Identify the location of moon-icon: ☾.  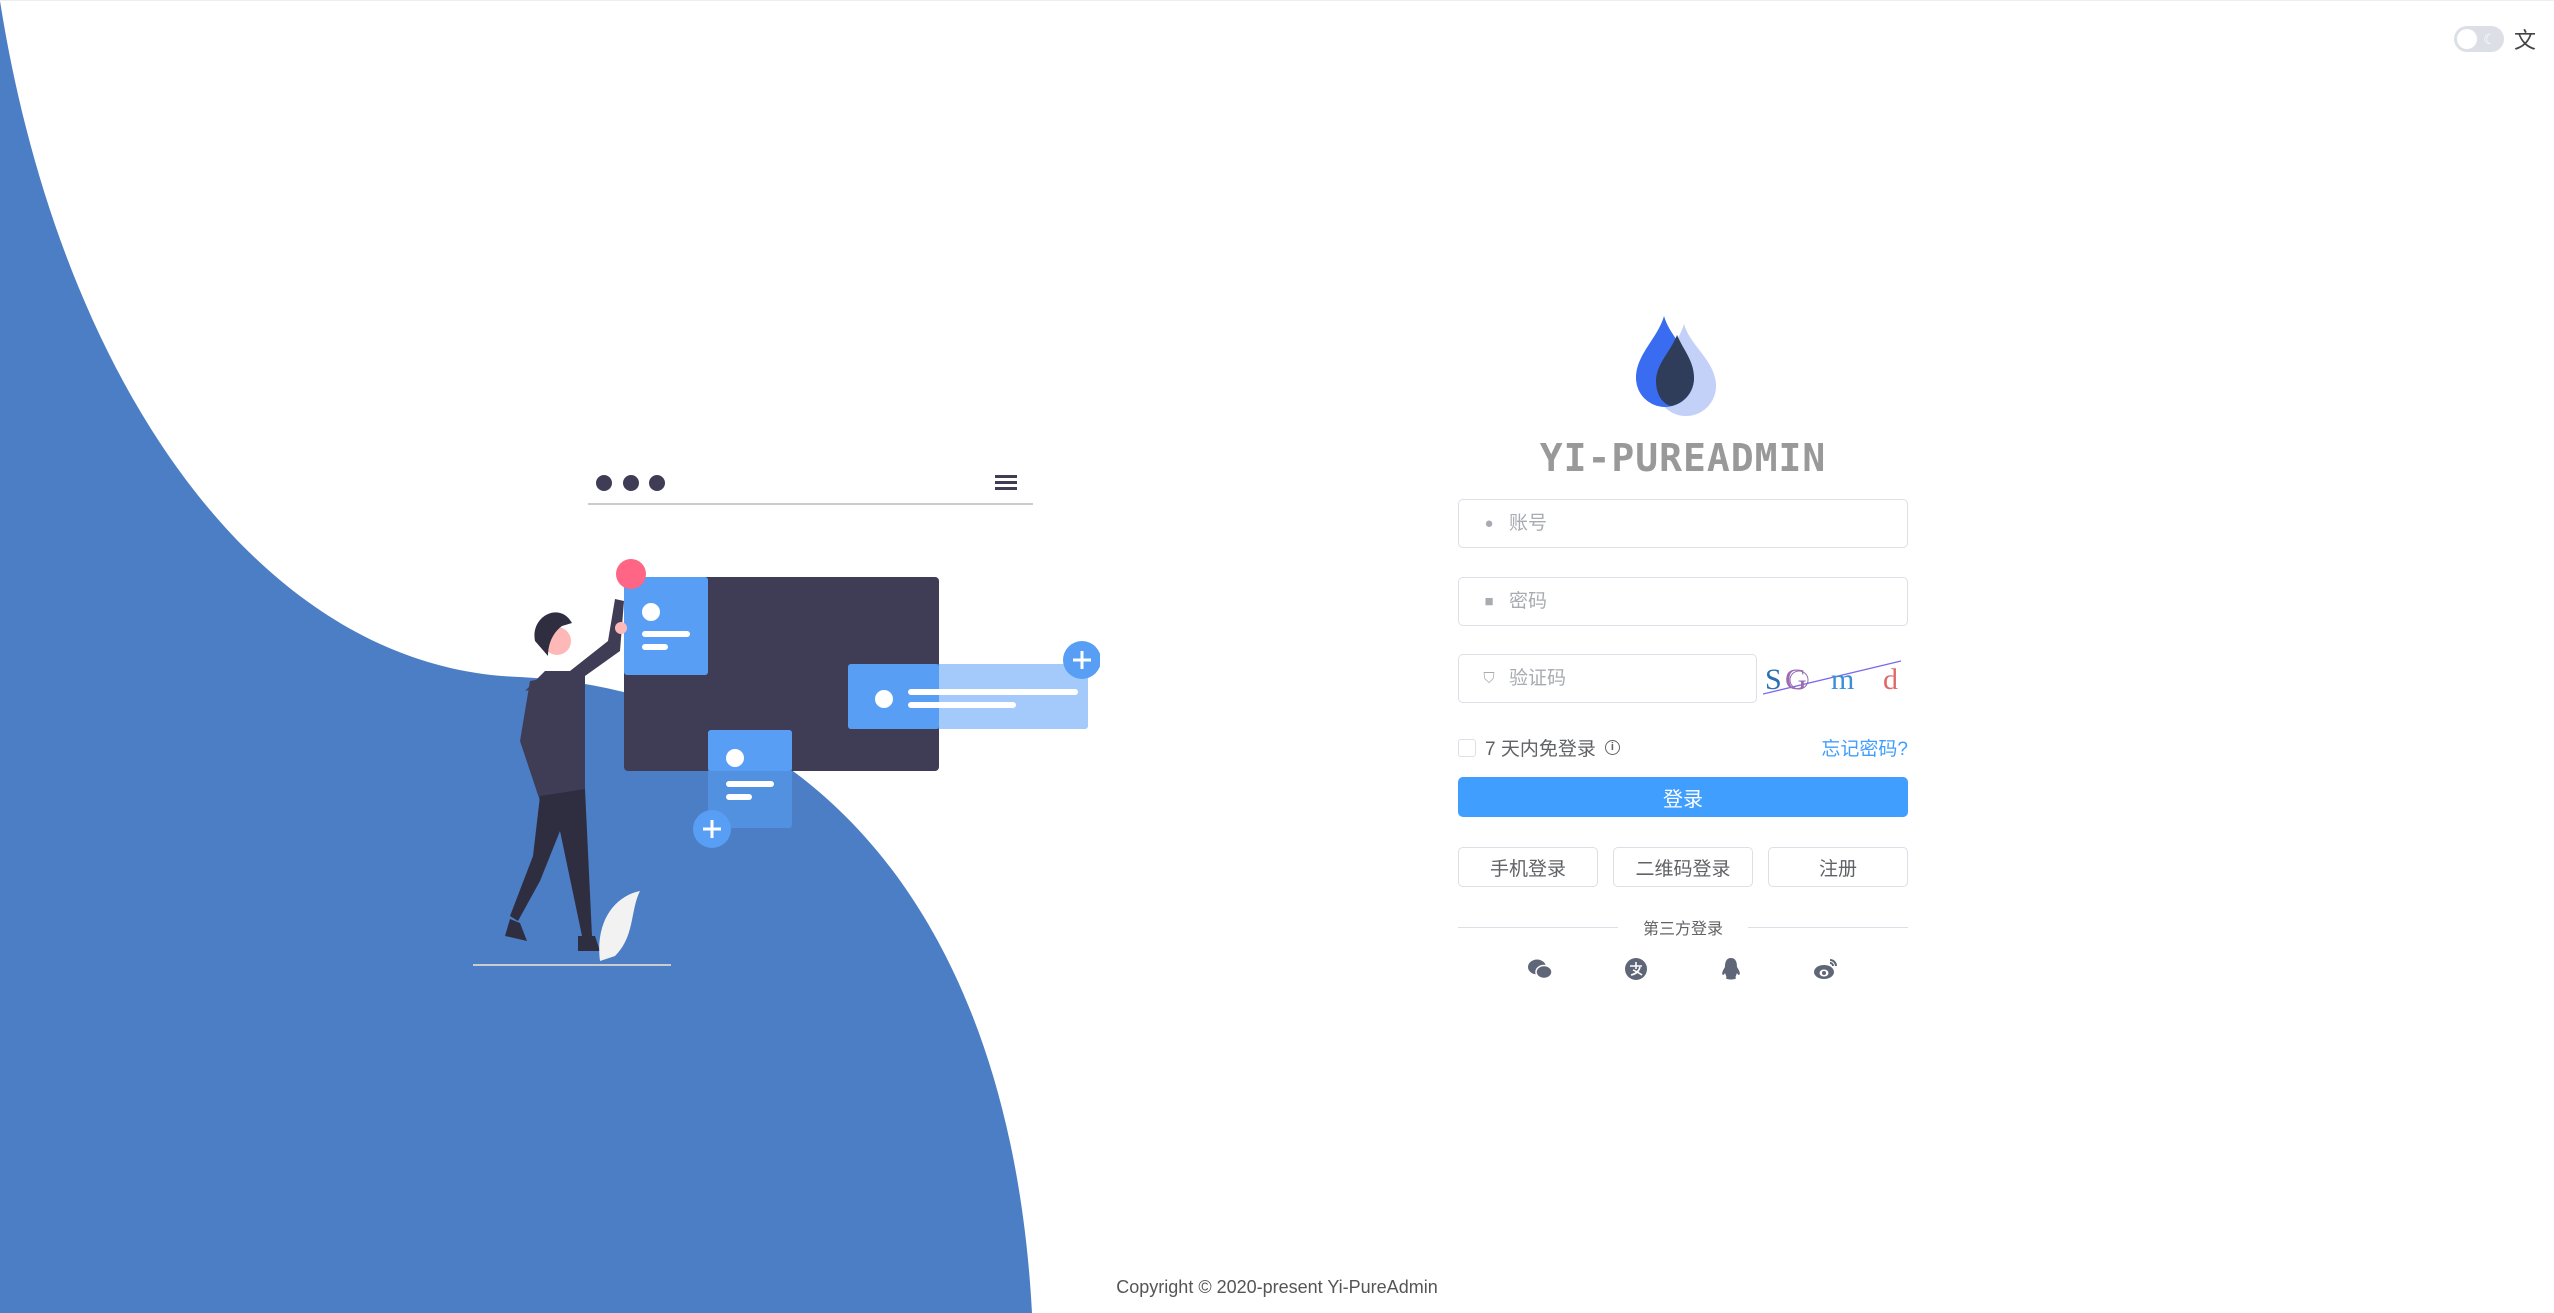
(2489, 39).